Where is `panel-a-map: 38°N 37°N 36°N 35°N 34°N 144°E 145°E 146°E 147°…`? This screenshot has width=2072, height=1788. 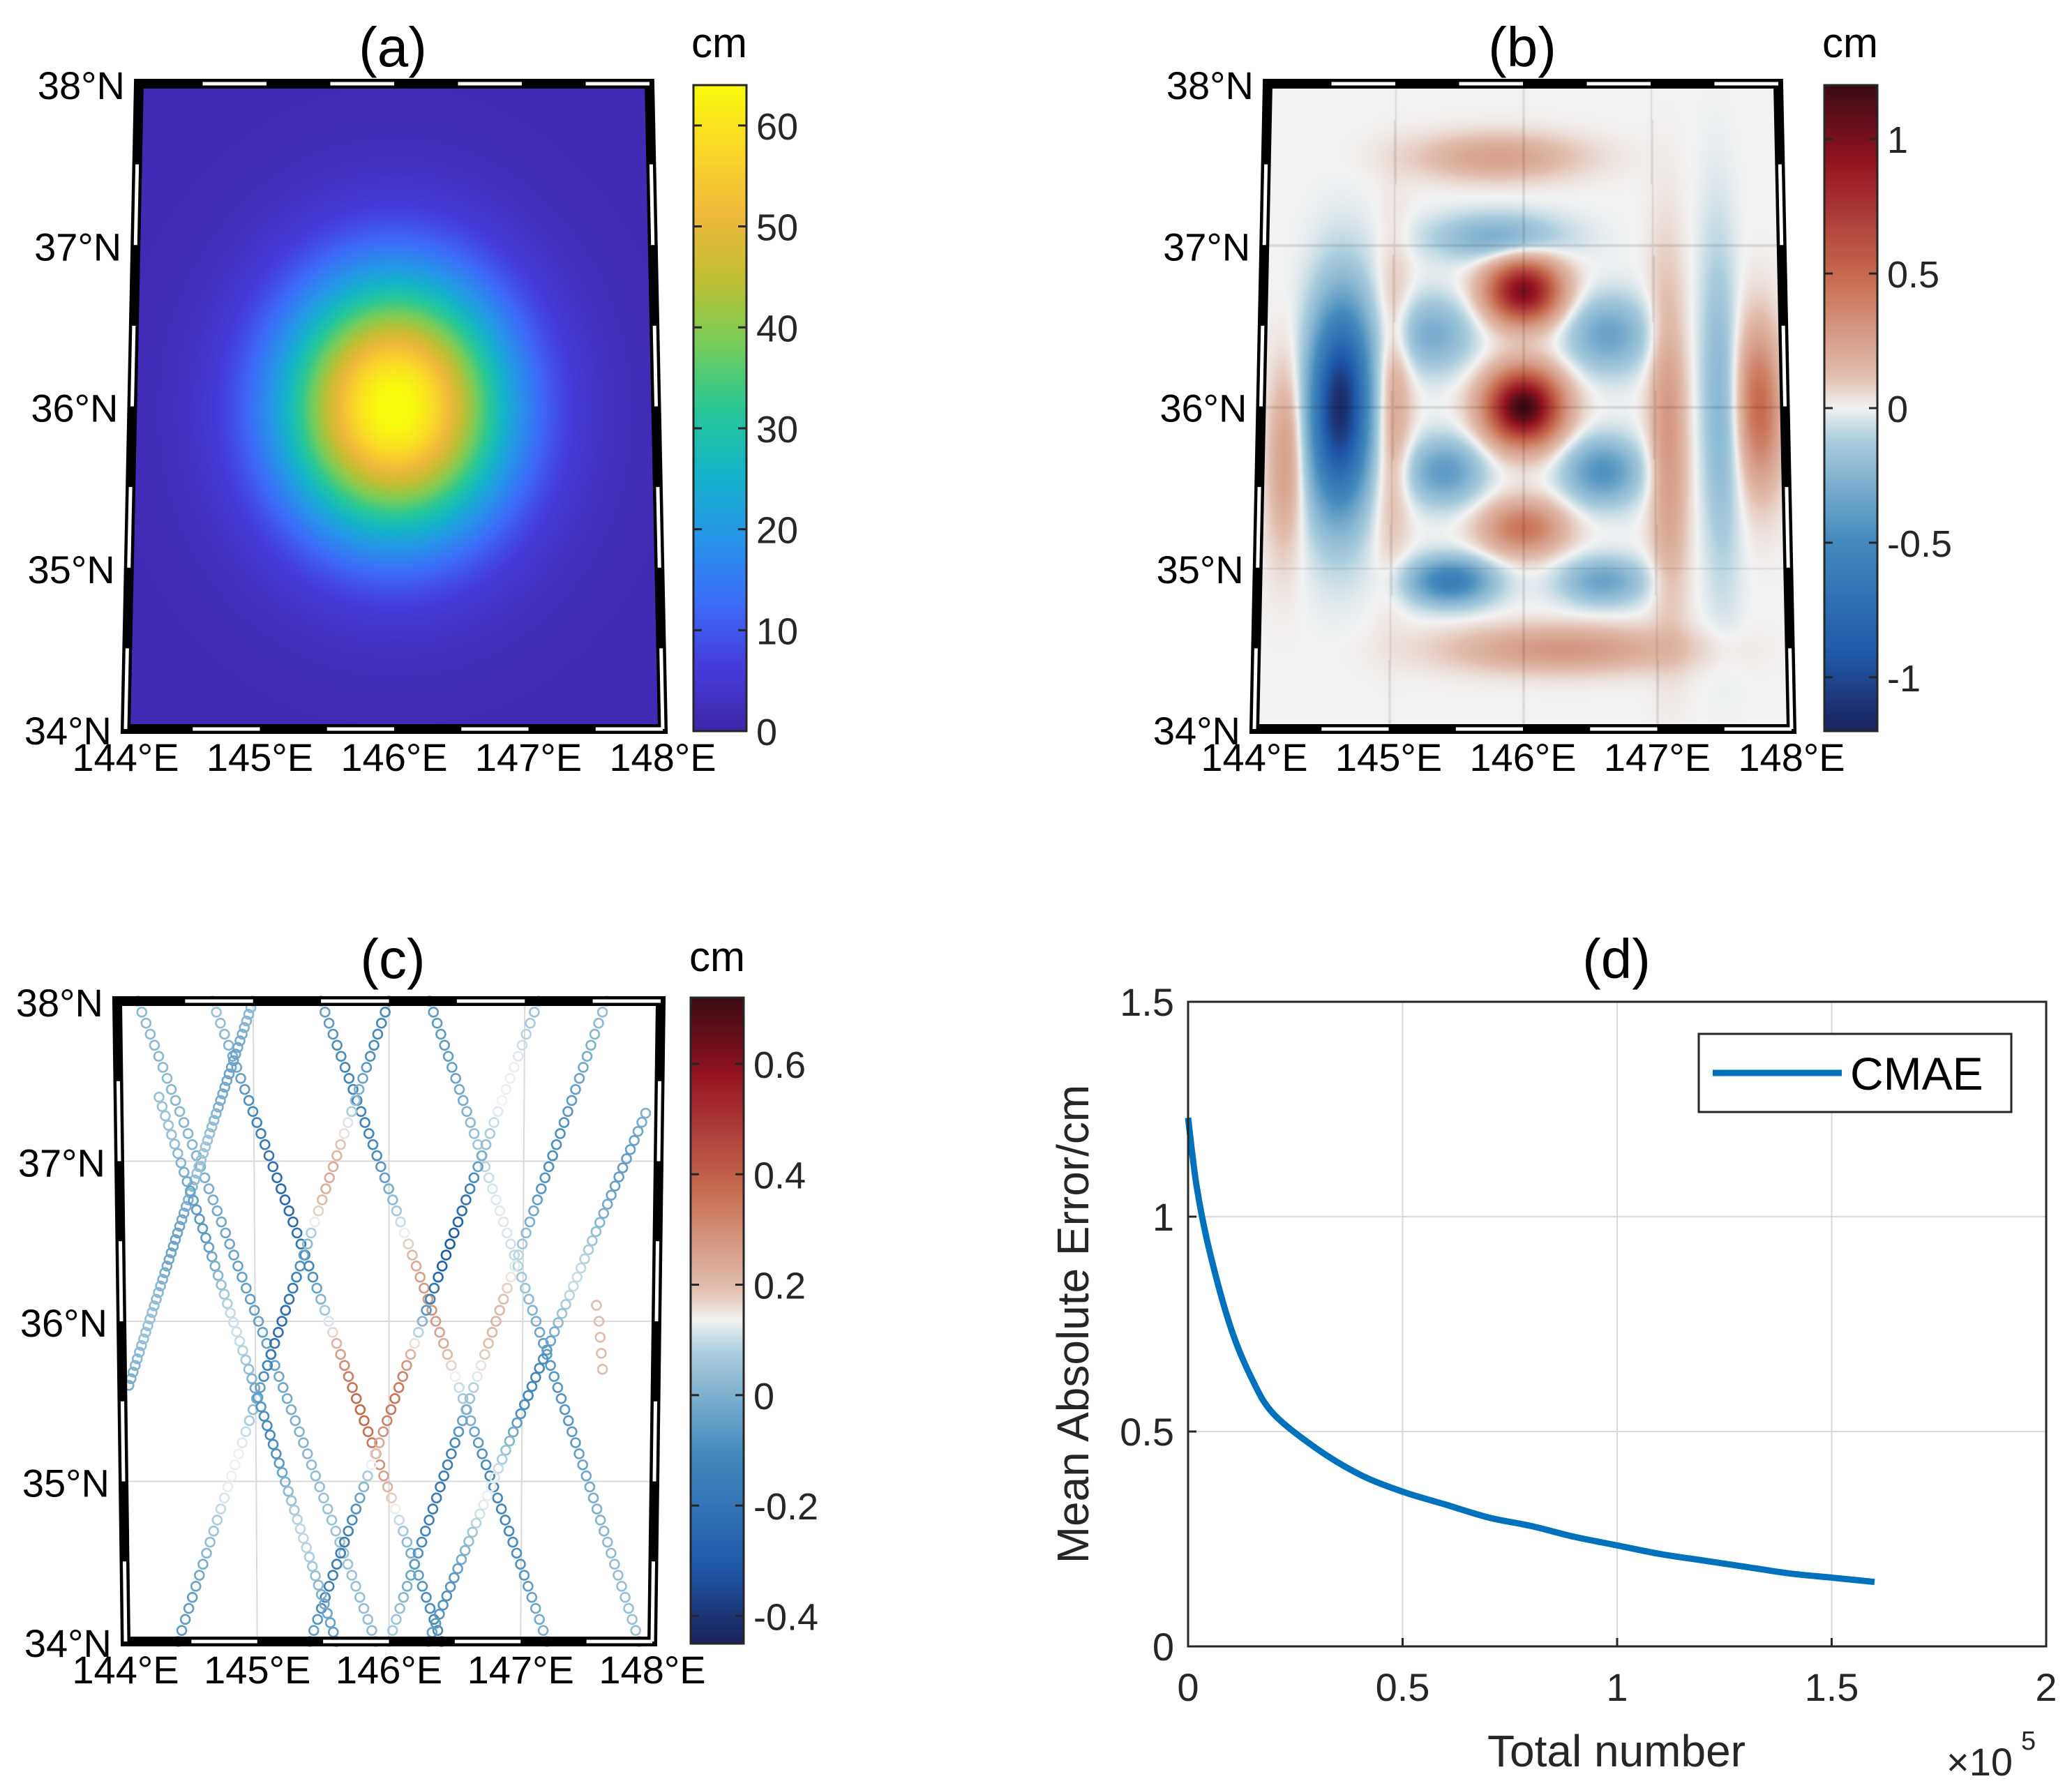 panel-a-map: 38°N 37°N 36°N 35°N 34°N 144°E 145°E 146°E 147°… is located at coordinates (370, 421).